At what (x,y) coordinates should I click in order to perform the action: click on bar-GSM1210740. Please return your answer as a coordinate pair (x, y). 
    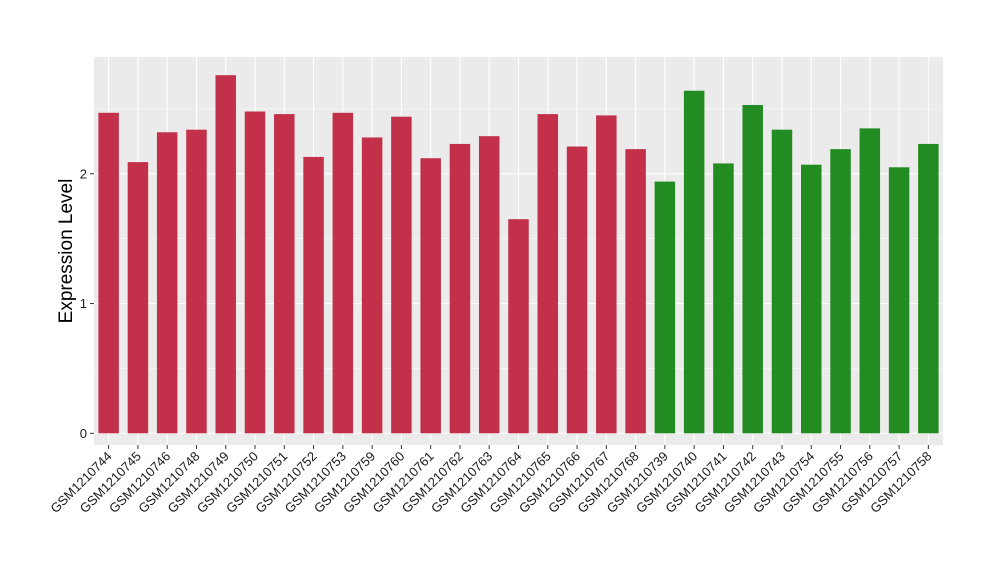
    Looking at the image, I should click on (694, 262).